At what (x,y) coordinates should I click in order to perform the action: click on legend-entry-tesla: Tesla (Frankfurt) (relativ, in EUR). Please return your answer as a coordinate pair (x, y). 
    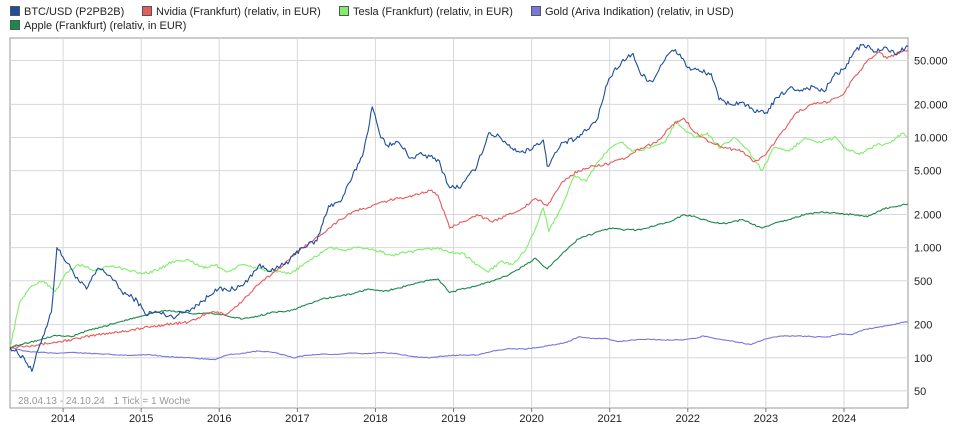
    Looking at the image, I should click on (426, 12).